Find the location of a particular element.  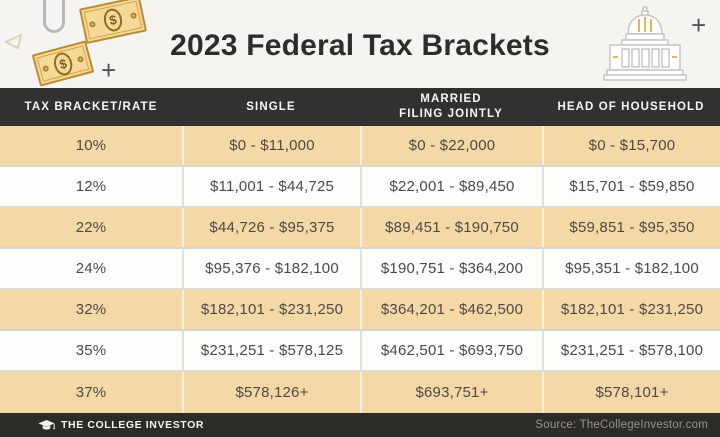

page-title: 2023 Federal Tax Brackets is located at coordinates (360, 45).